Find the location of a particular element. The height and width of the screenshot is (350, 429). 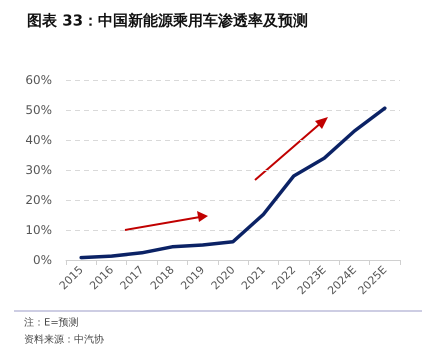

y-tick-label: 10% is located at coordinates (38, 230).